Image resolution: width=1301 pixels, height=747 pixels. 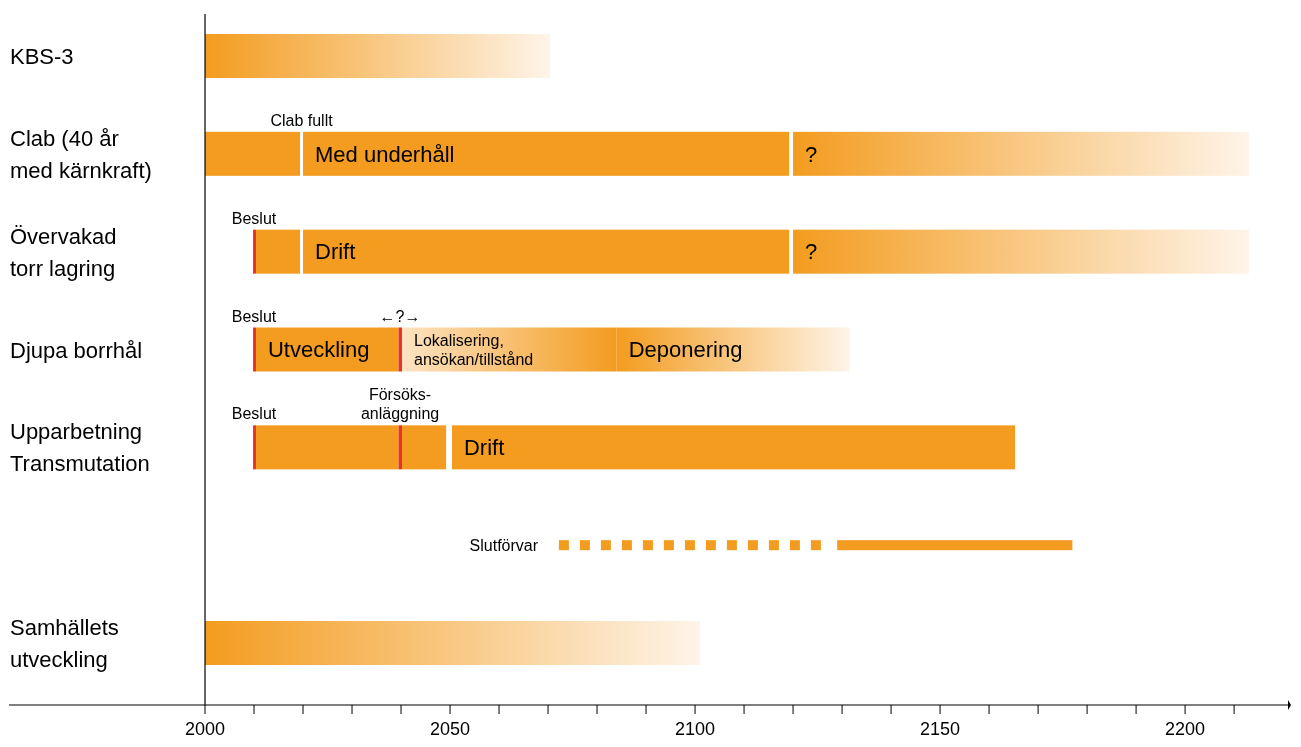 What do you see at coordinates (385, 154) in the screenshot?
I see `data-label: Med underhåll` at bounding box center [385, 154].